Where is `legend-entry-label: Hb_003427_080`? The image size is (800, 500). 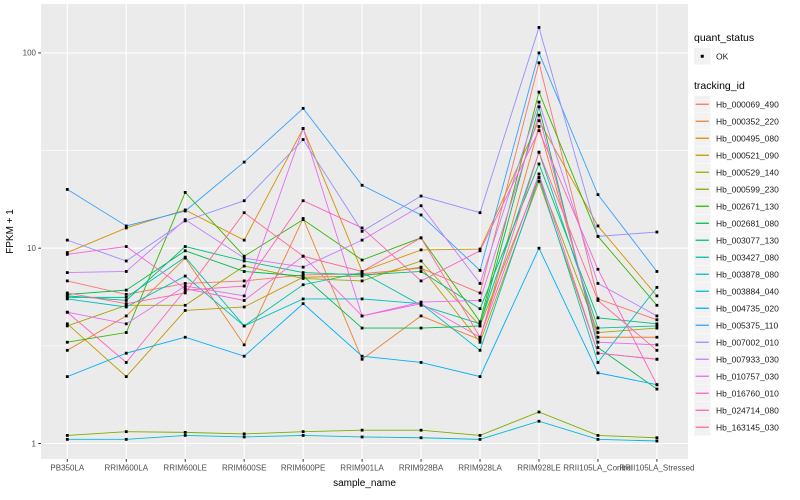 legend-entry-label: Hb_003427_080 is located at coordinates (747, 257).